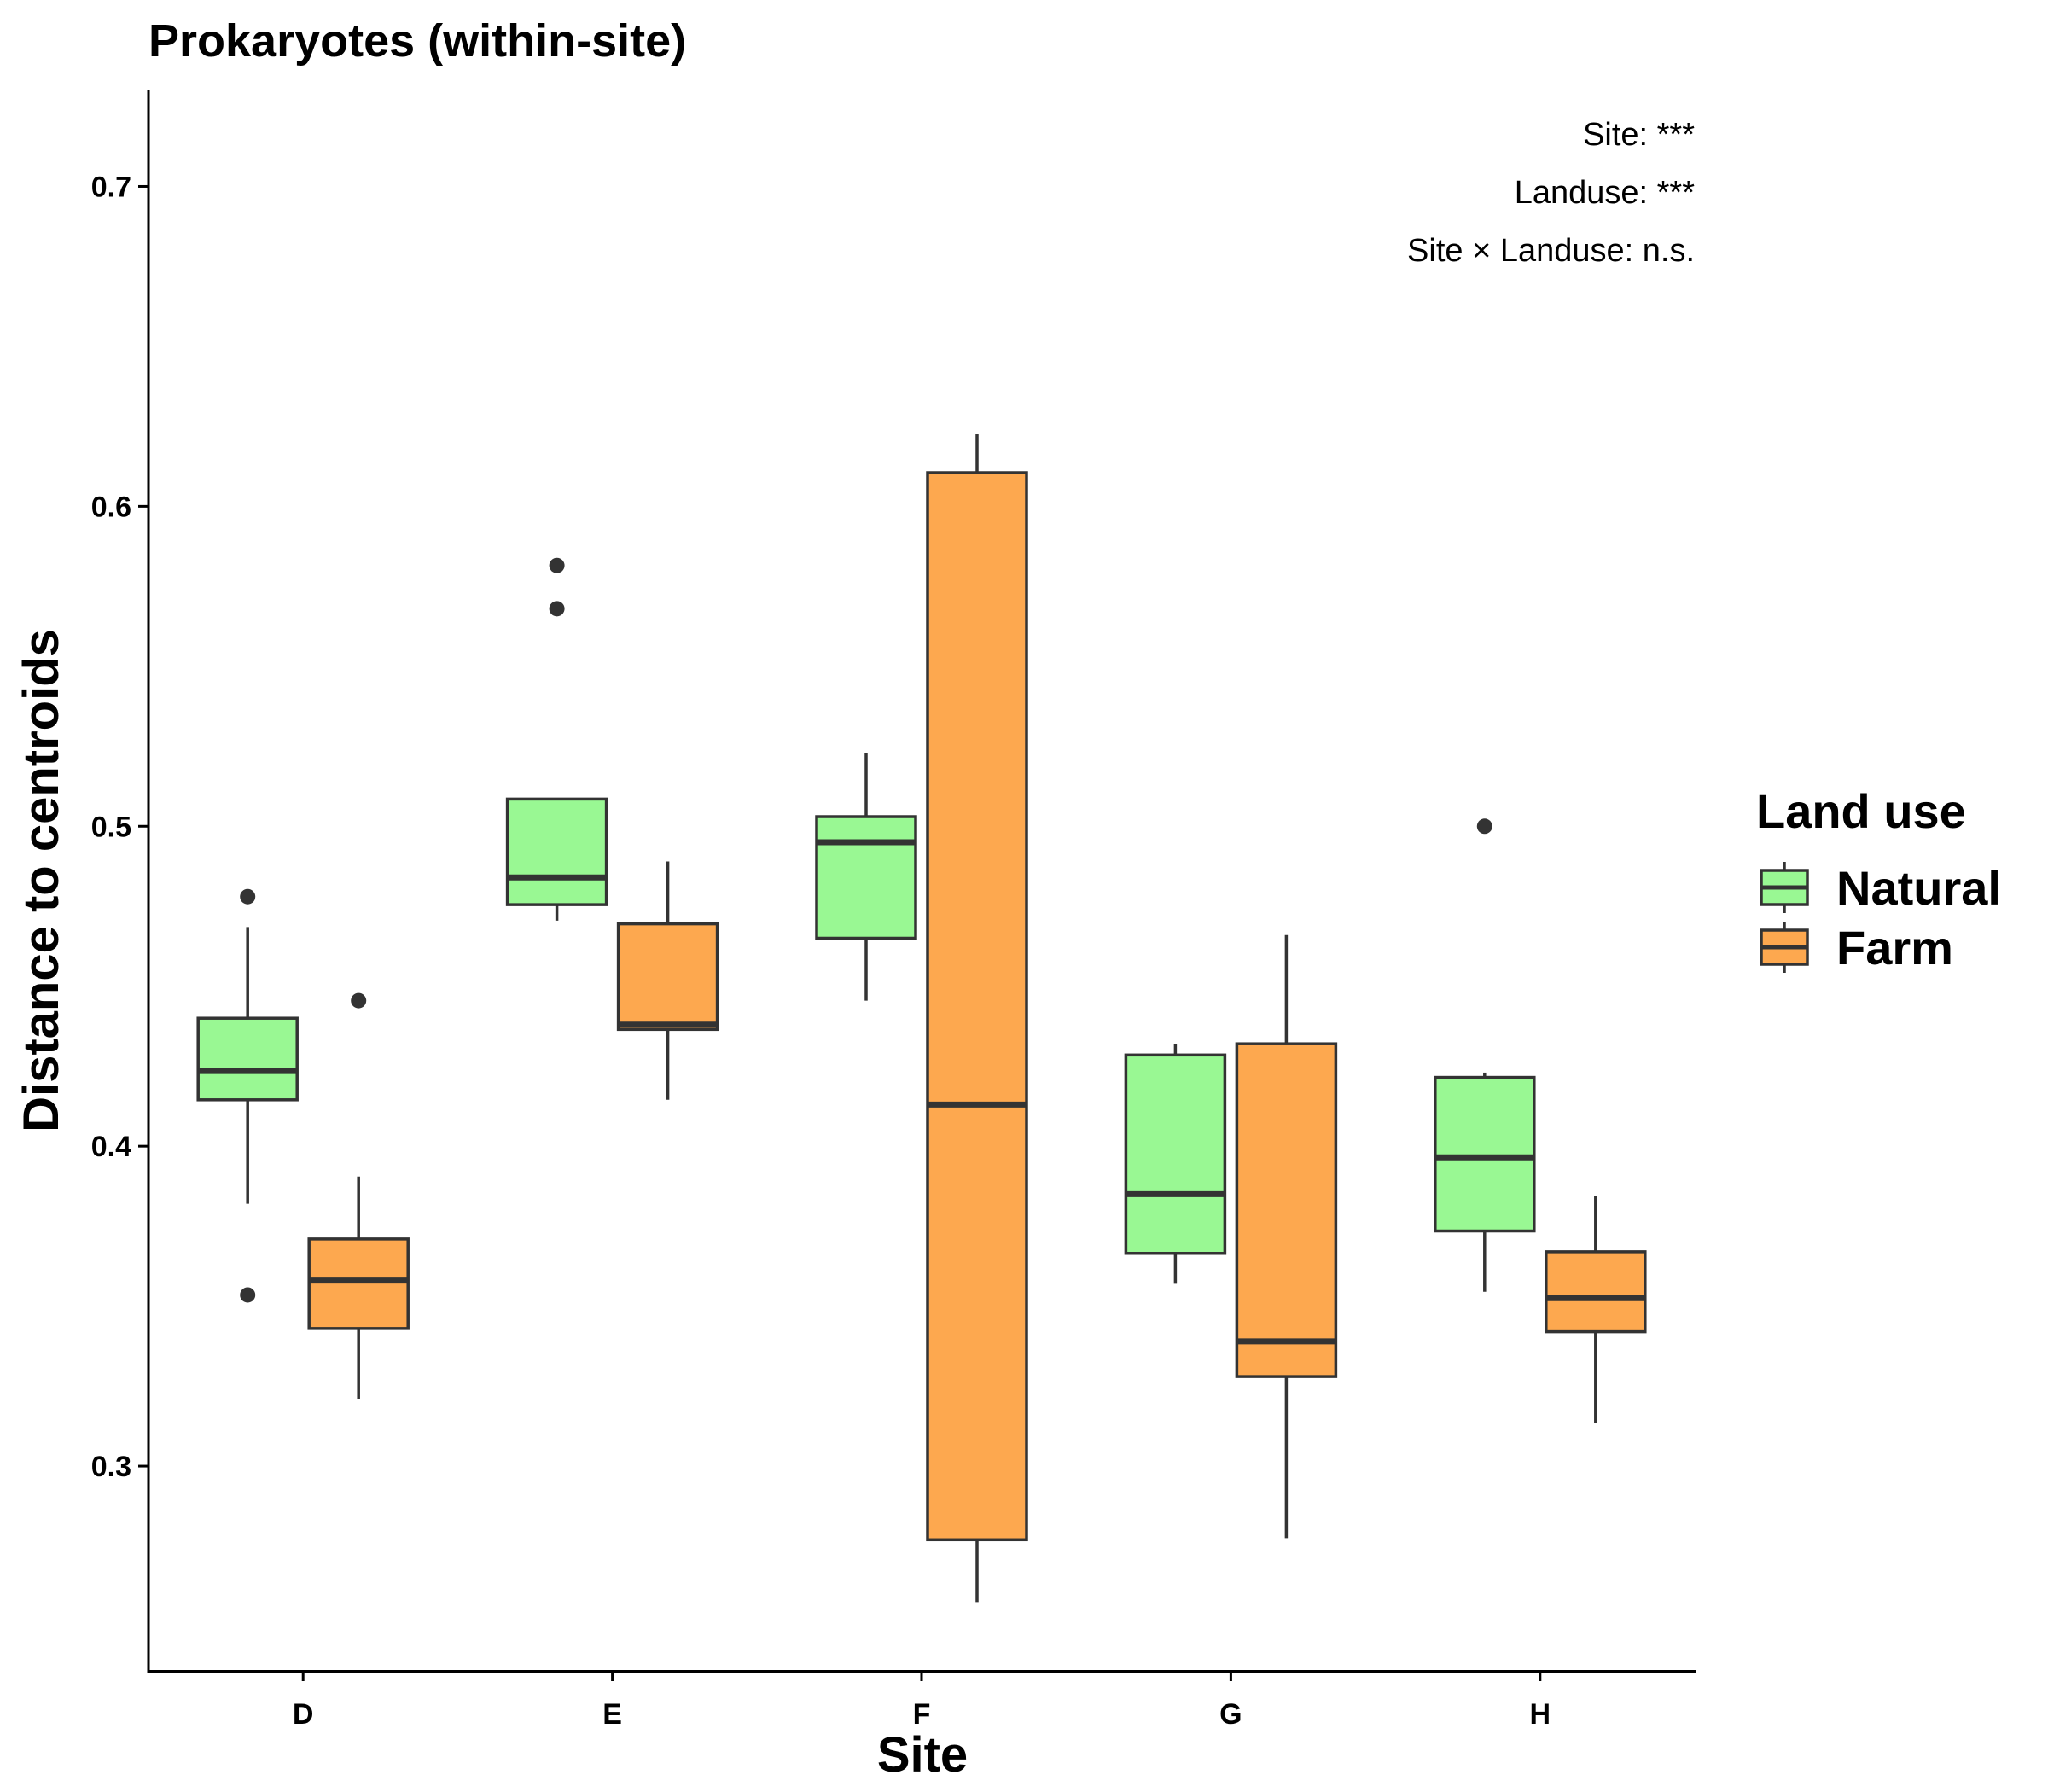 The width and height of the screenshot is (2048, 1792). I want to click on box-body-farm-H, so click(1596, 1292).